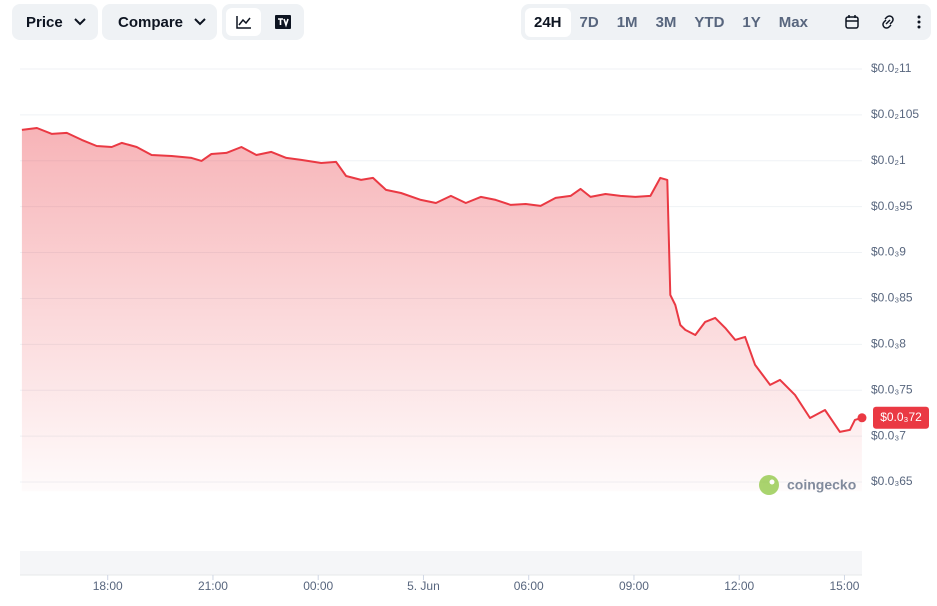 The height and width of the screenshot is (606, 937). What do you see at coordinates (895, 114) in the screenshot?
I see `y-tick-label: $0.0₂105` at bounding box center [895, 114].